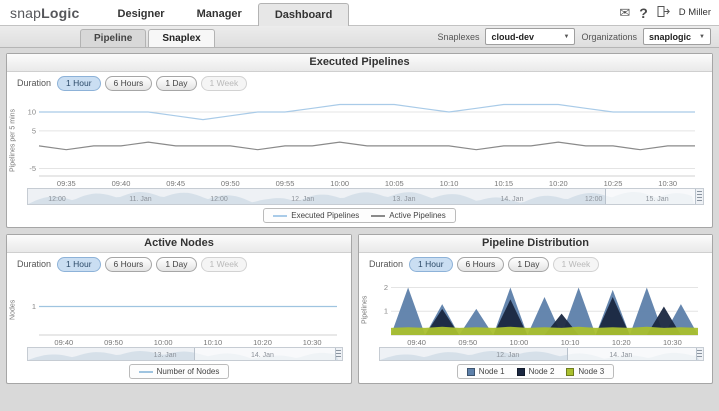 The width and height of the screenshot is (719, 411). Describe the element at coordinates (361, 198) in the screenshot. I see `brush-history-silhouette` at that location.